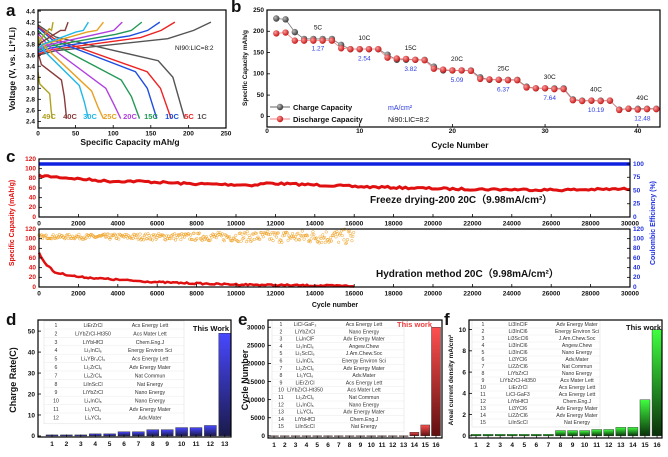 Image resolution: width=668 pixels, height=457 pixels. What do you see at coordinates (33, 207) in the screenshot?
I see `y-tick-label: 20` at bounding box center [33, 207].